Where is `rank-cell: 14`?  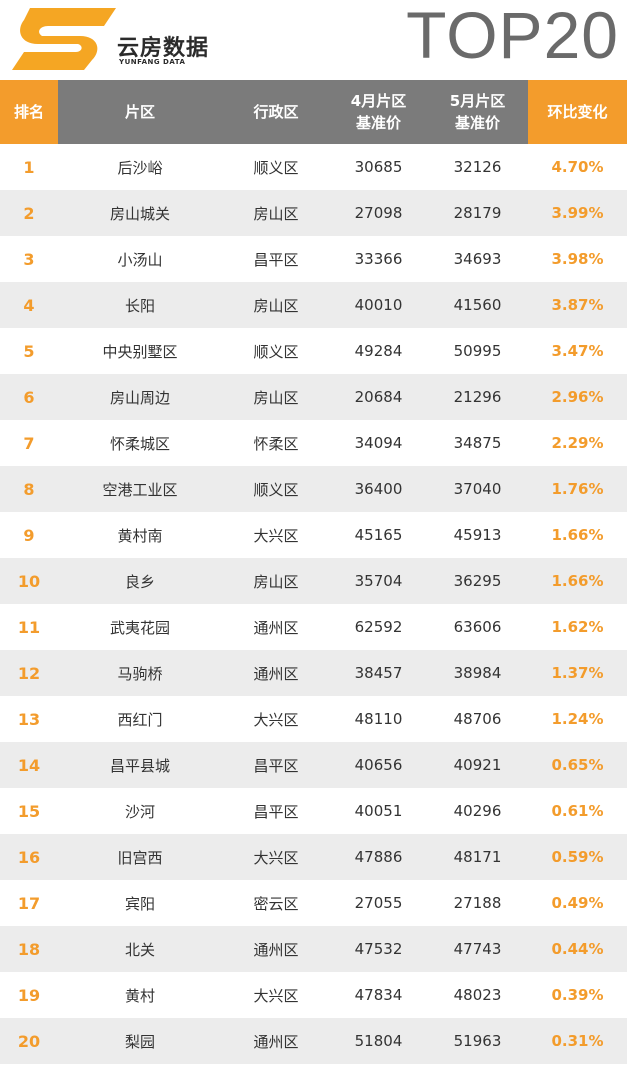 rank-cell: 14 is located at coordinates (29, 765).